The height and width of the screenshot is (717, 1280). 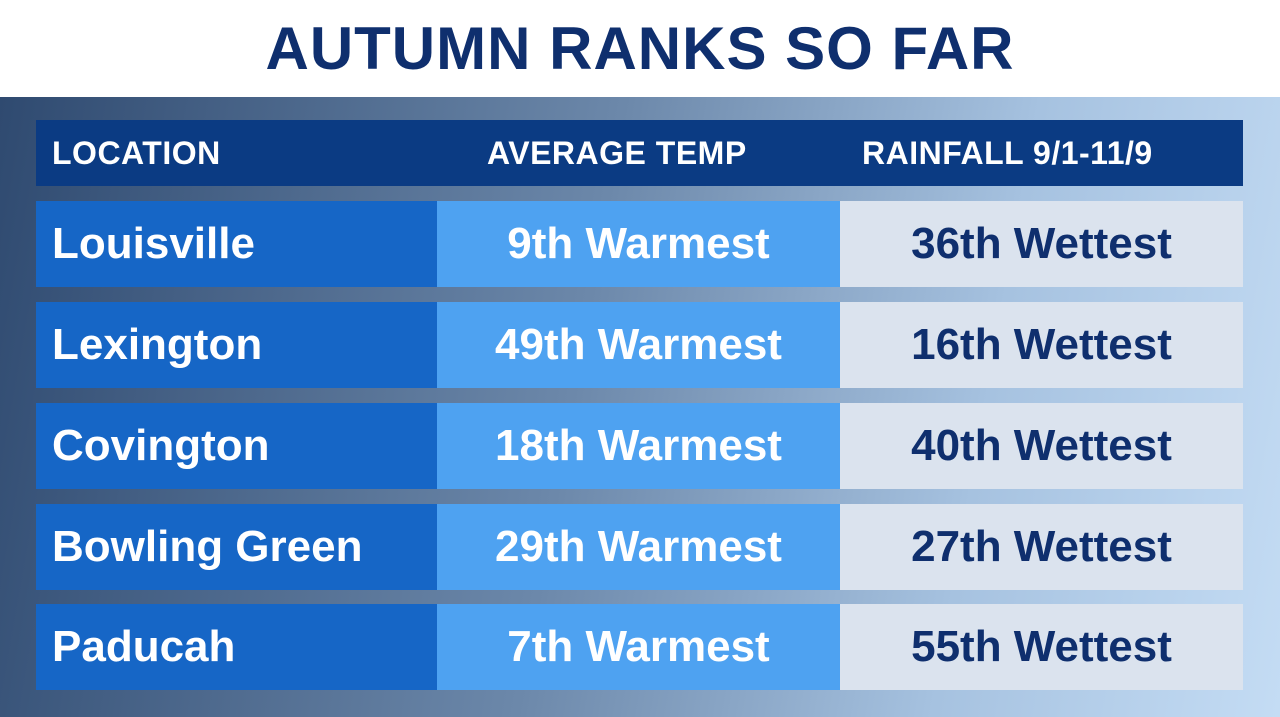 What do you see at coordinates (236, 345) in the screenshot?
I see `location-cell: Lexington` at bounding box center [236, 345].